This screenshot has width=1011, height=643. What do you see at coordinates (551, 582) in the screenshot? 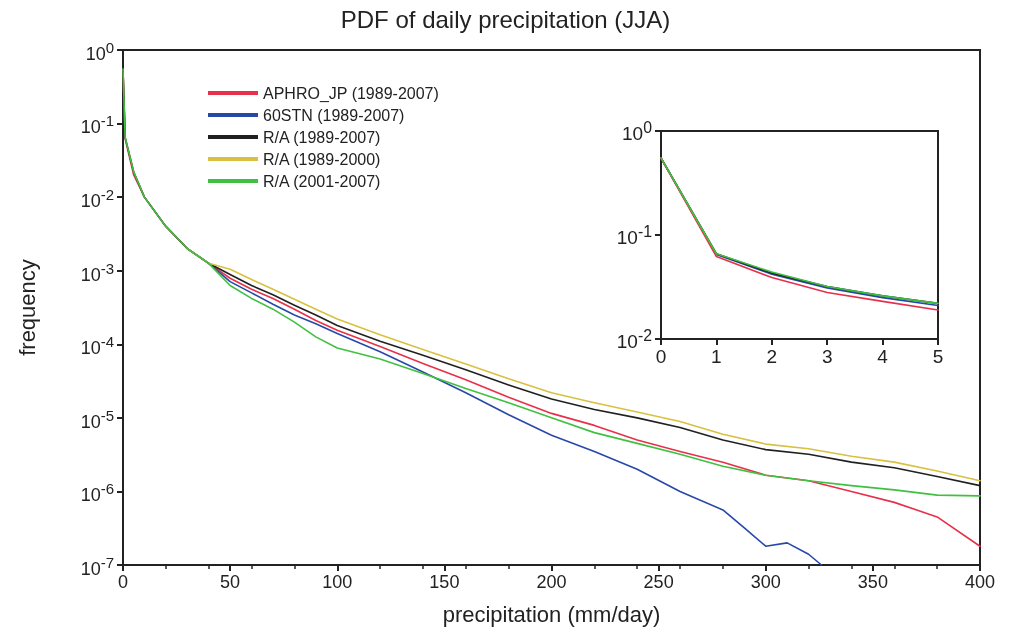
I see `x-tick-label: 200` at bounding box center [551, 582].